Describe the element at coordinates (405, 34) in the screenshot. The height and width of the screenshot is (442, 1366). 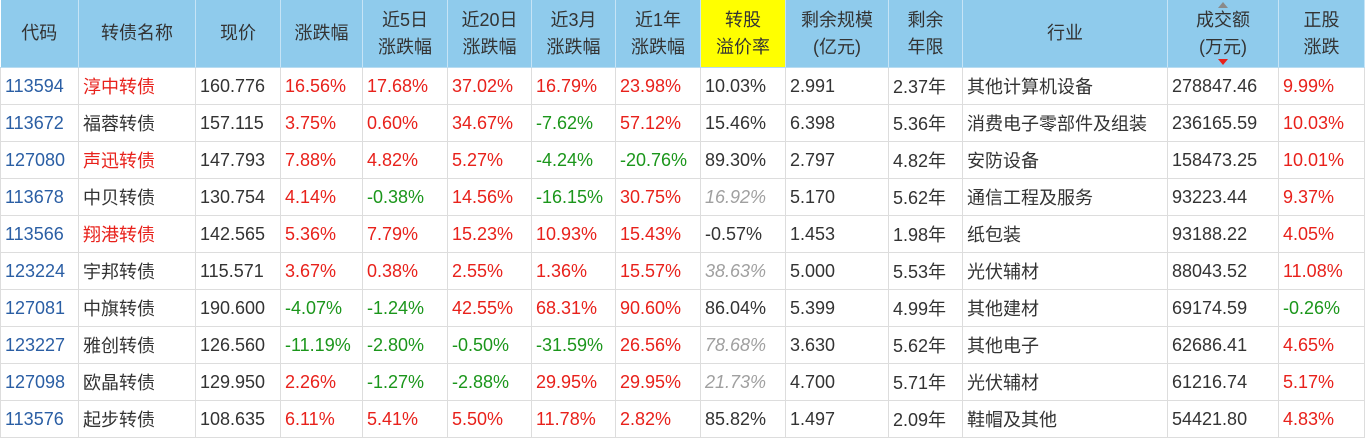
I see `header-change-5d: 近5日 涨跌幅` at that location.